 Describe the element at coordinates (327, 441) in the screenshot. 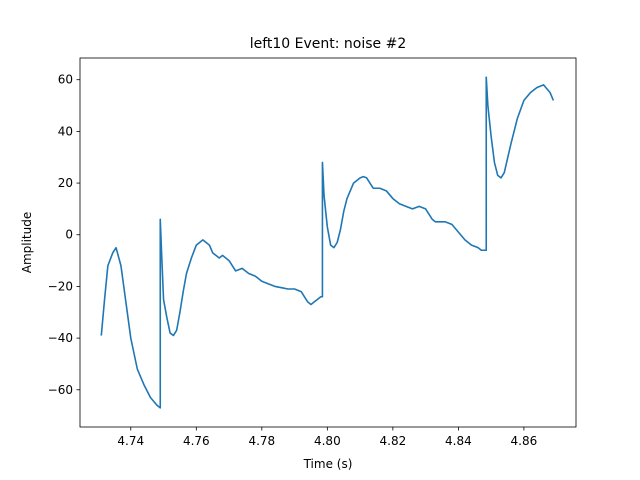

I see `x-tick-label: 4.80` at that location.